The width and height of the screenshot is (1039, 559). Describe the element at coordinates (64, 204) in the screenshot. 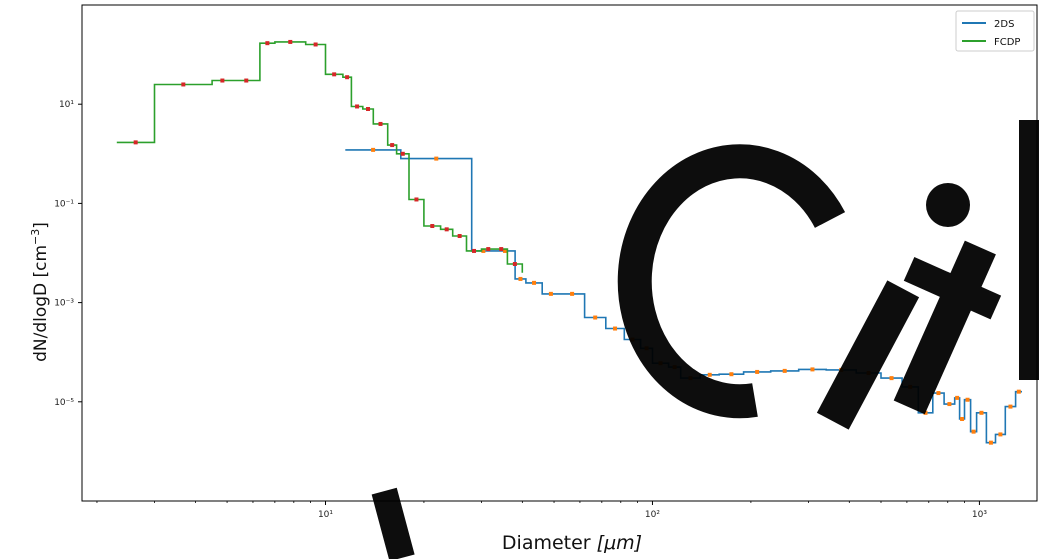

I see `y-tick-label: 10⁻¹` at that location.